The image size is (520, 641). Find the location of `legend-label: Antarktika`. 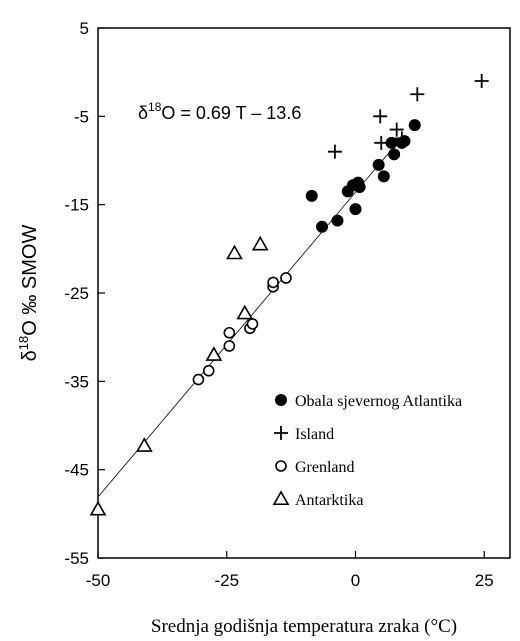

legend-label: Antarktika is located at coordinates (329, 500).